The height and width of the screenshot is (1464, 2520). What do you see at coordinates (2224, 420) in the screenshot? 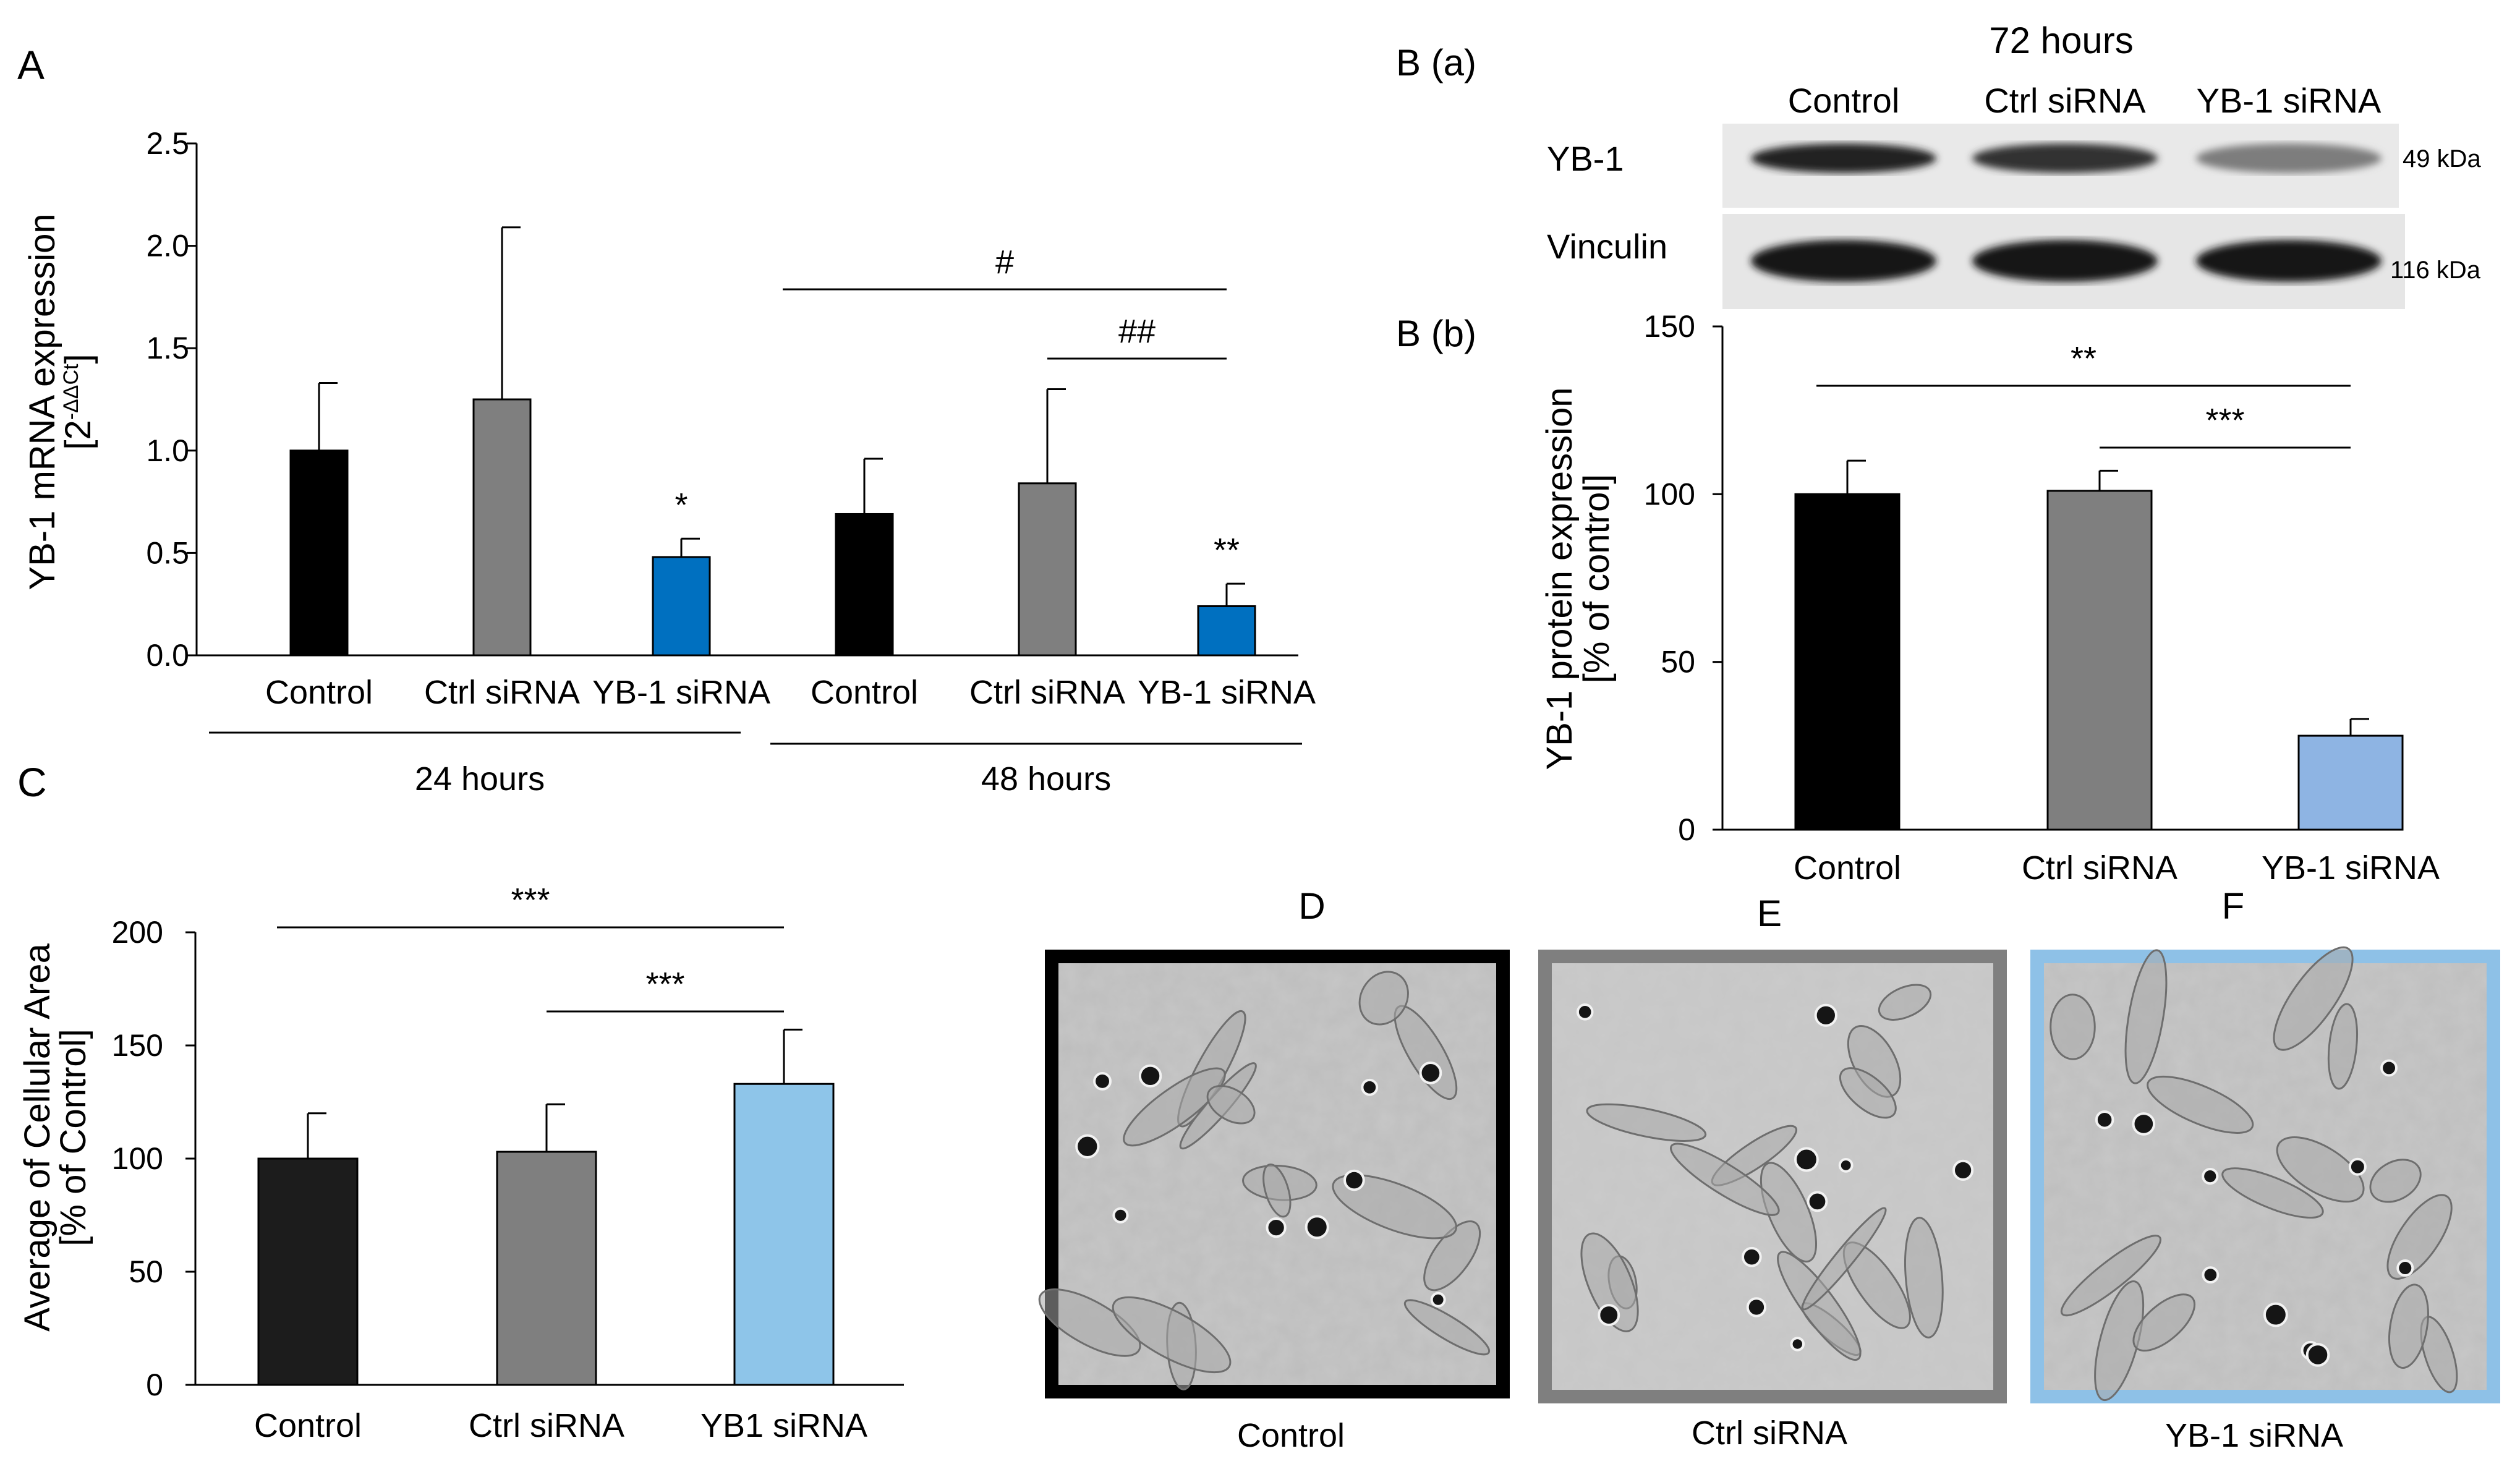
I see `b-b-significance-label: ***` at bounding box center [2224, 420].